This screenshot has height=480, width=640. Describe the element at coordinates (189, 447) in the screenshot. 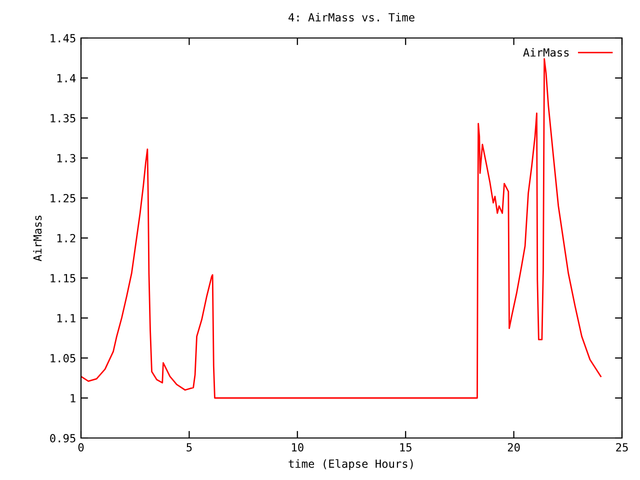

I see `x-tick-label: 5` at that location.